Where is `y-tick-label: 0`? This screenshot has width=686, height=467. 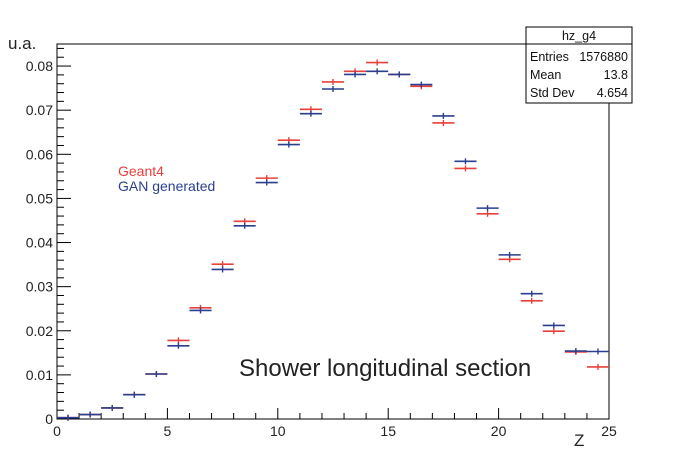 y-tick-label: 0 is located at coordinates (49, 419).